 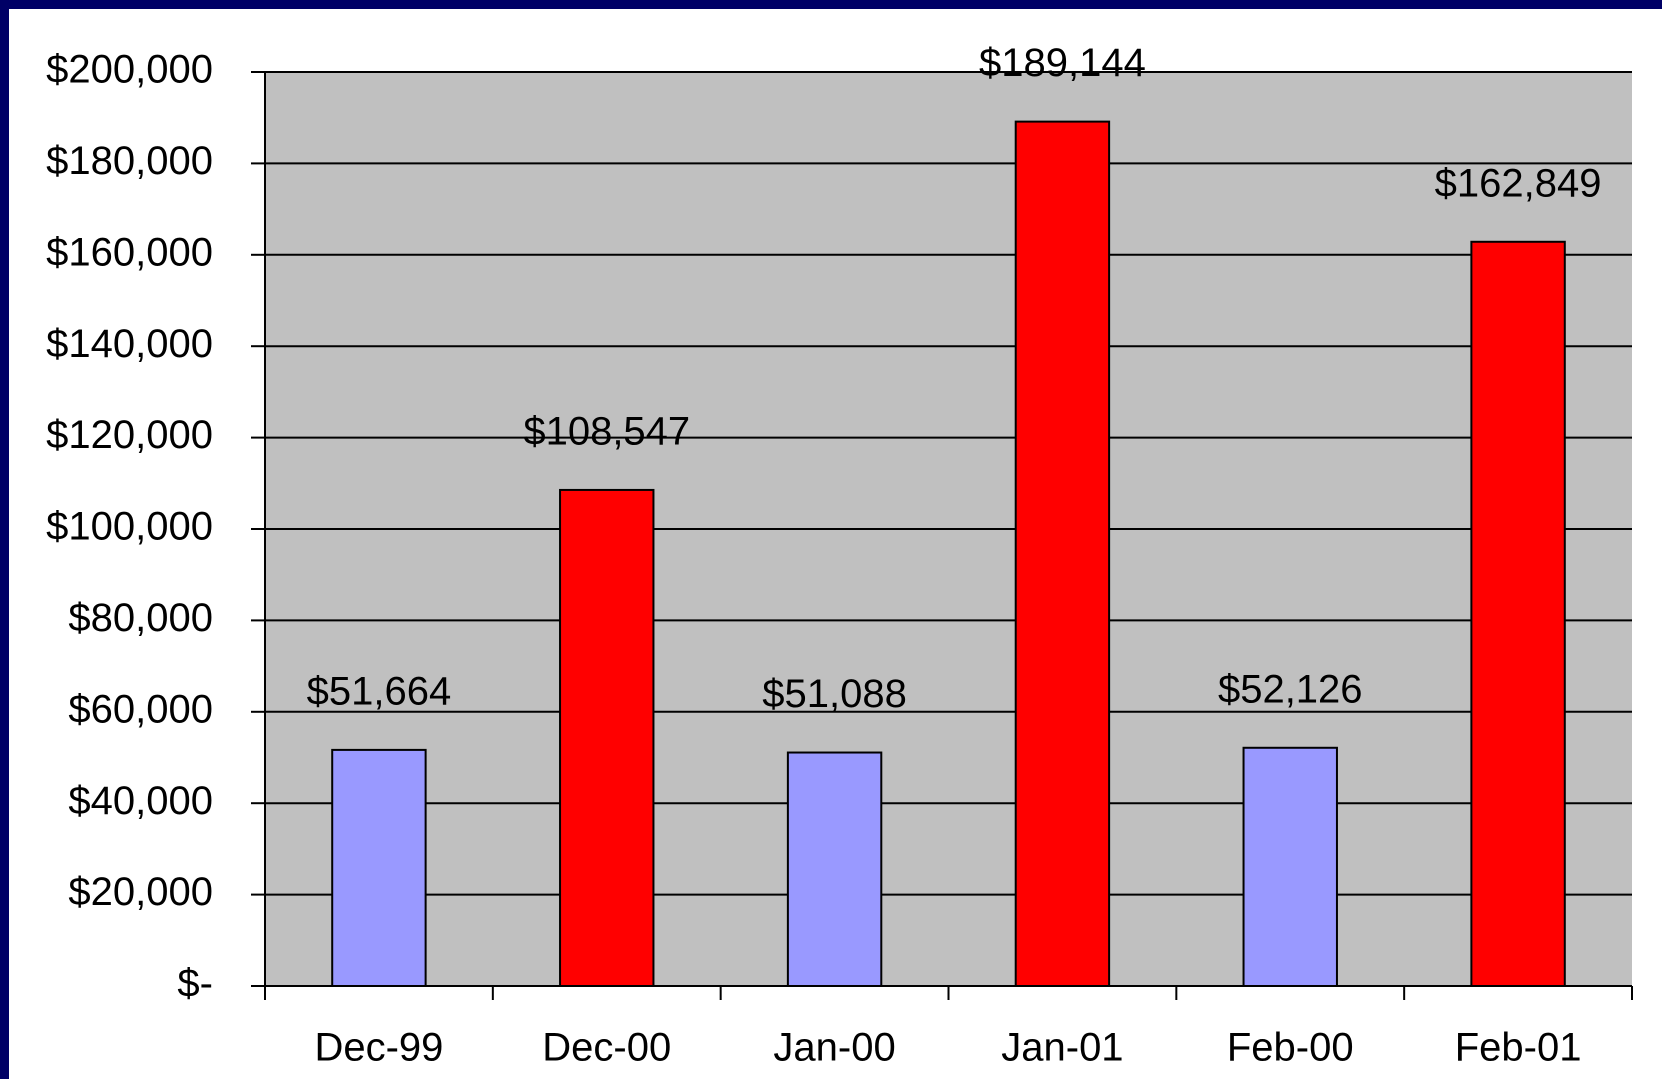 I want to click on x-tick-label: Feb-01, so click(x=1518, y=1048).